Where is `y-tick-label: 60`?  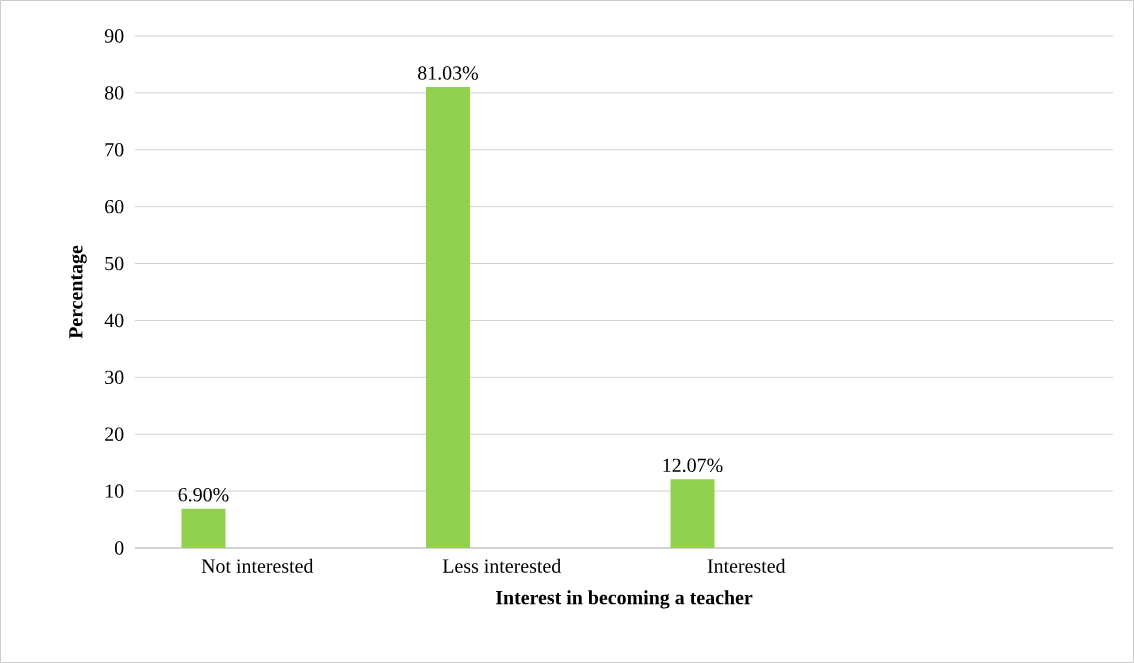
y-tick-label: 60 is located at coordinates (114, 206).